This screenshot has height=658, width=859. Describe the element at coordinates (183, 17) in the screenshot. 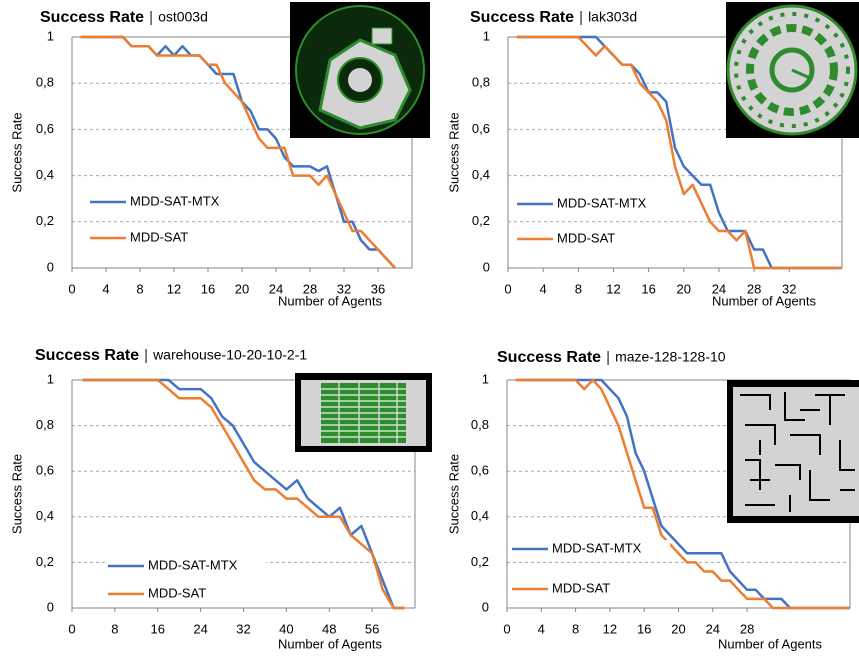

I see `chart-subtitle: ost003d` at that location.